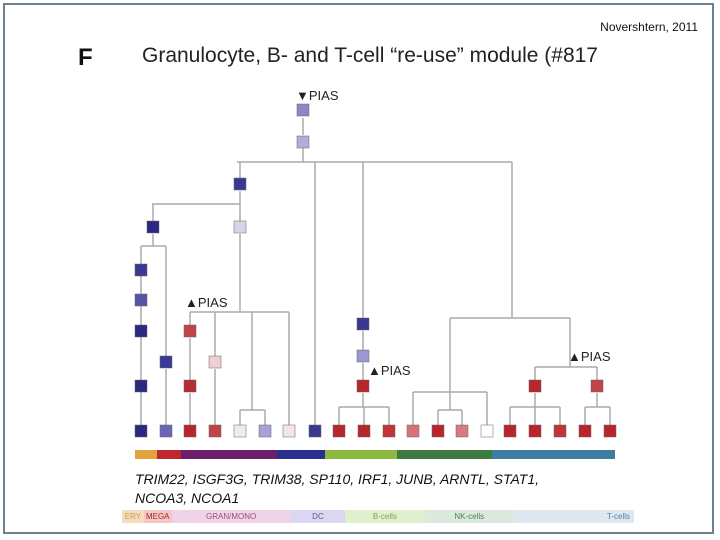 The width and height of the screenshot is (720, 540). What do you see at coordinates (385, 516) in the screenshot?
I see `legend-b-cells: B-cells` at bounding box center [385, 516].